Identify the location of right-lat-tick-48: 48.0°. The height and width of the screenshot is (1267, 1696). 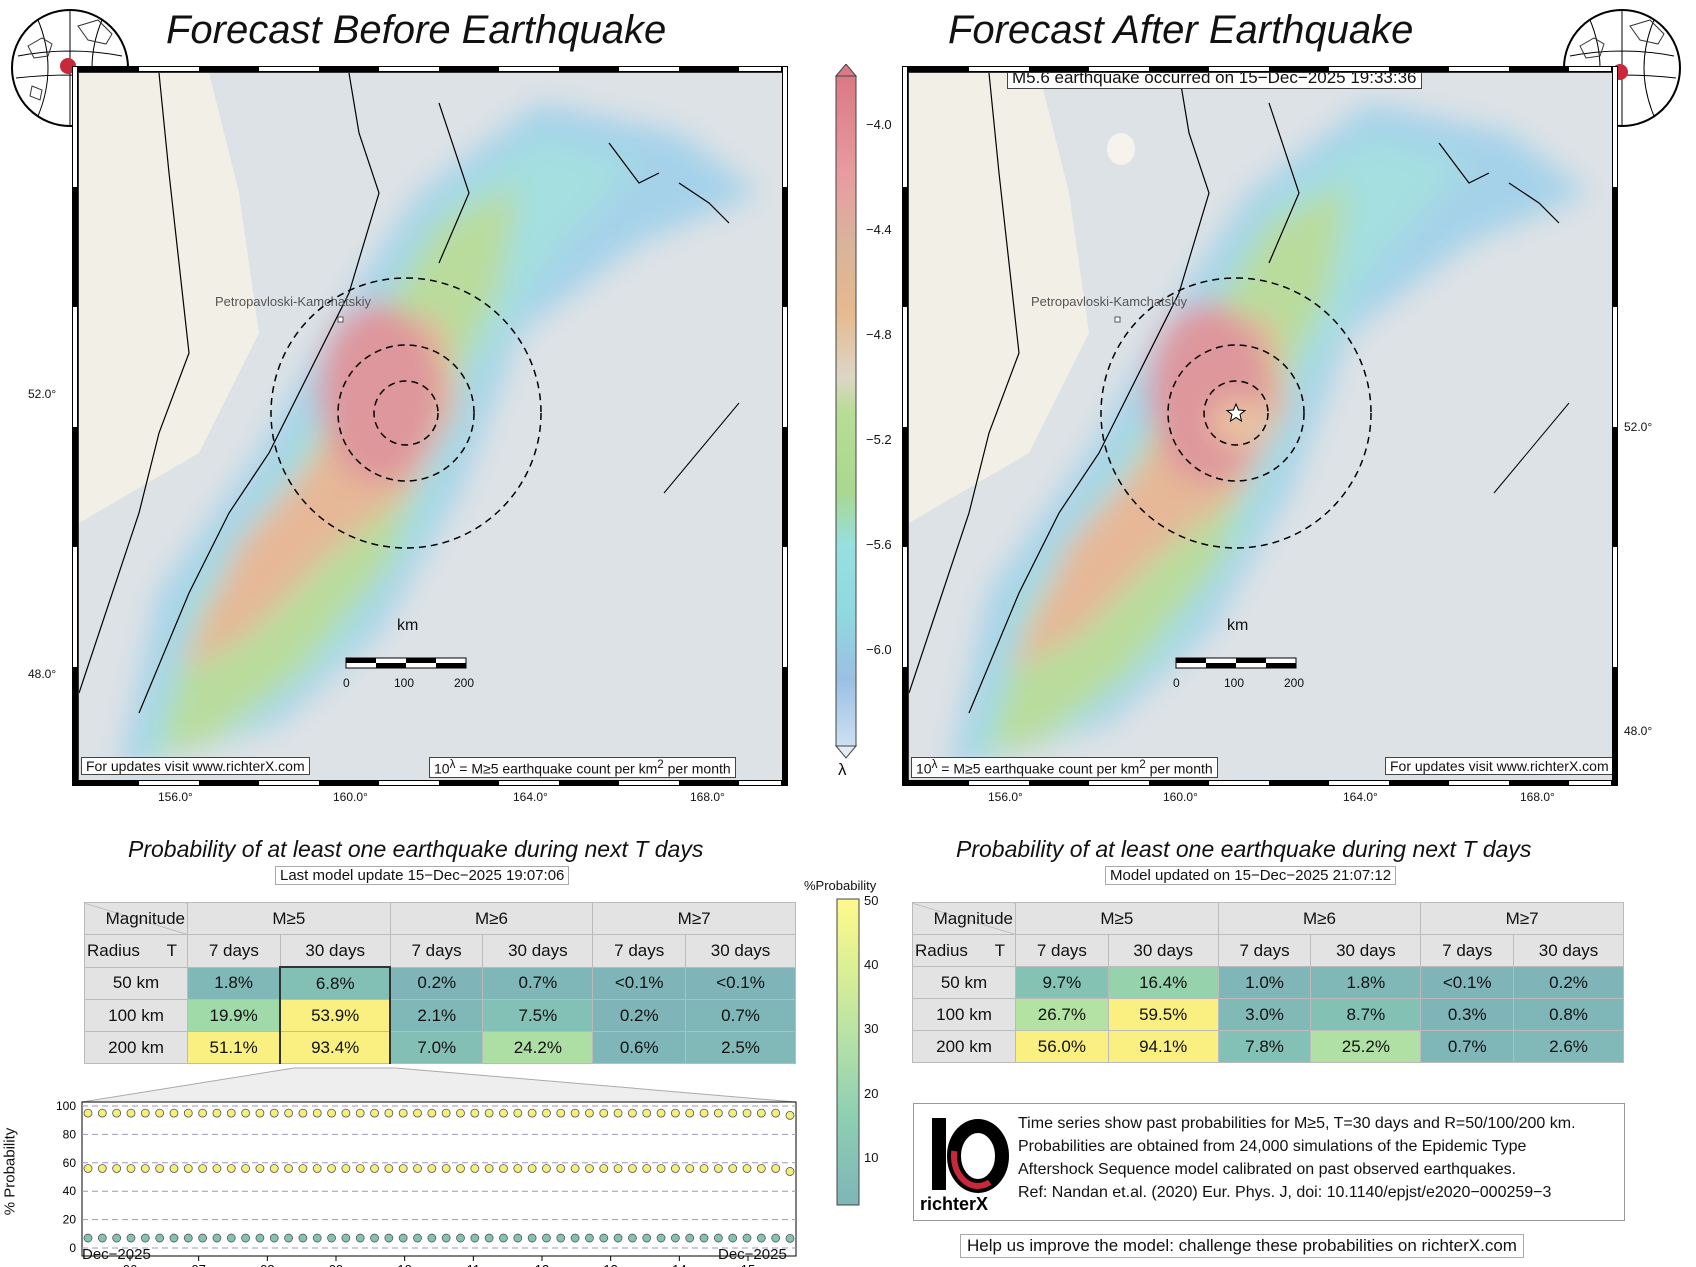
(1638, 731).